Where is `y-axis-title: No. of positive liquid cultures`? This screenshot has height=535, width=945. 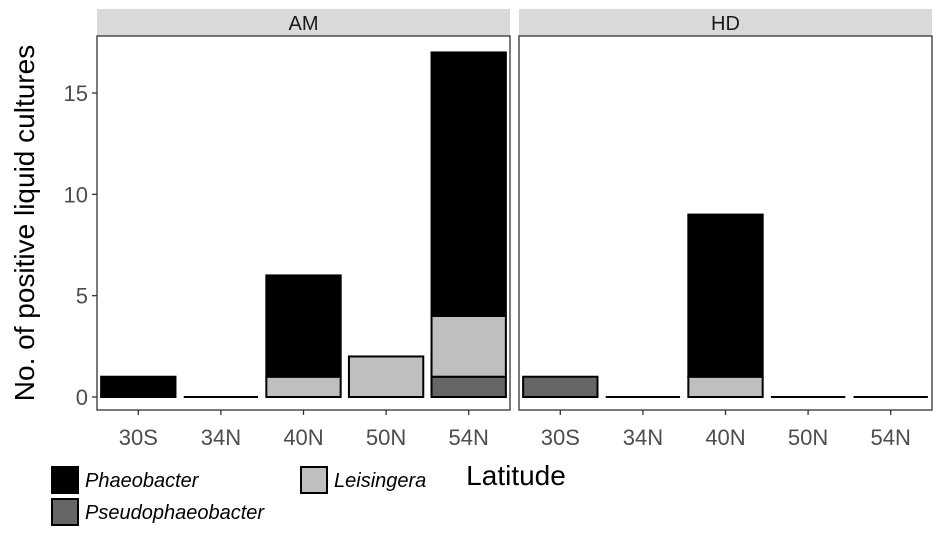
y-axis-title: No. of positive liquid cultures is located at coordinates (24, 223).